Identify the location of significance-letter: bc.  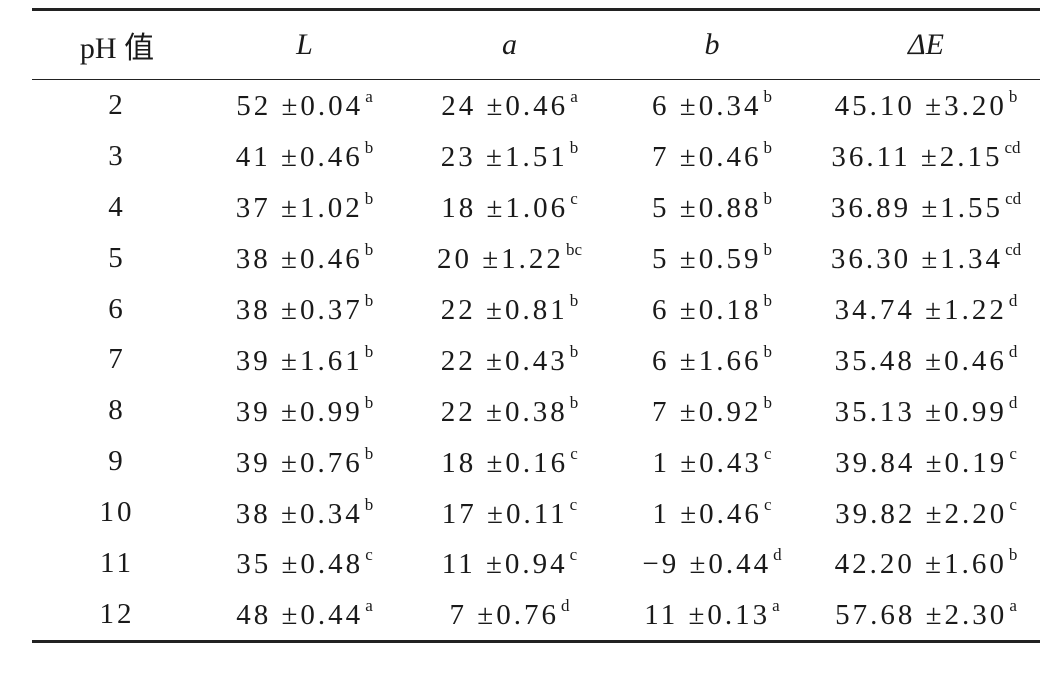
(573, 250).